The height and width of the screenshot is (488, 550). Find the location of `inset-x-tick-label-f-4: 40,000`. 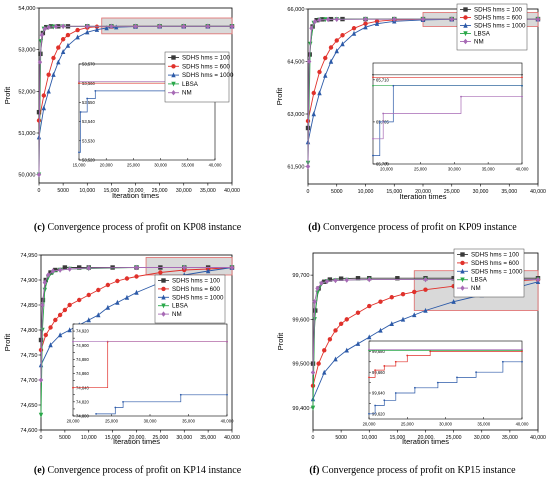

inset-x-tick-label-f-4: 40,000 is located at coordinates (522, 424).